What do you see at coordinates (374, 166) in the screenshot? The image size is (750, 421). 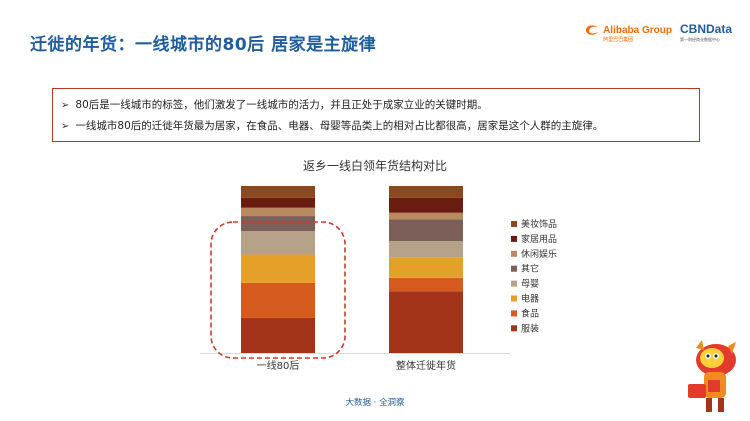 I see `chart-title: 返乡一线白领年货结构对比` at bounding box center [374, 166].